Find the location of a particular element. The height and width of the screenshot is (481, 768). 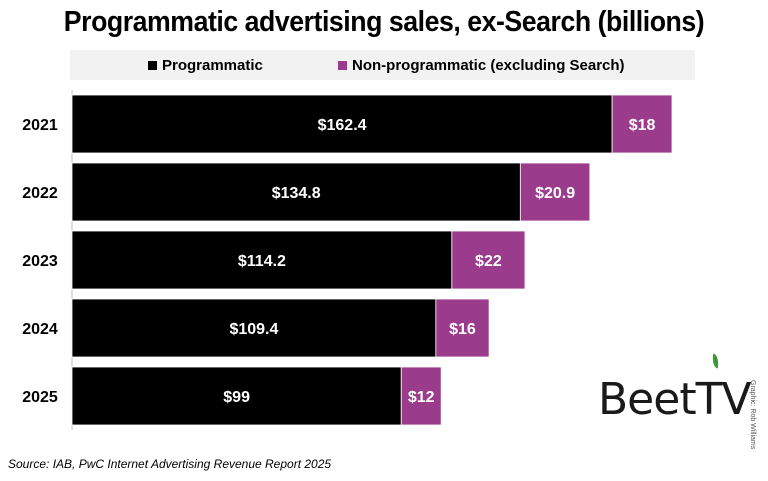

legend-swatch-non-programmatic is located at coordinates (342, 65).